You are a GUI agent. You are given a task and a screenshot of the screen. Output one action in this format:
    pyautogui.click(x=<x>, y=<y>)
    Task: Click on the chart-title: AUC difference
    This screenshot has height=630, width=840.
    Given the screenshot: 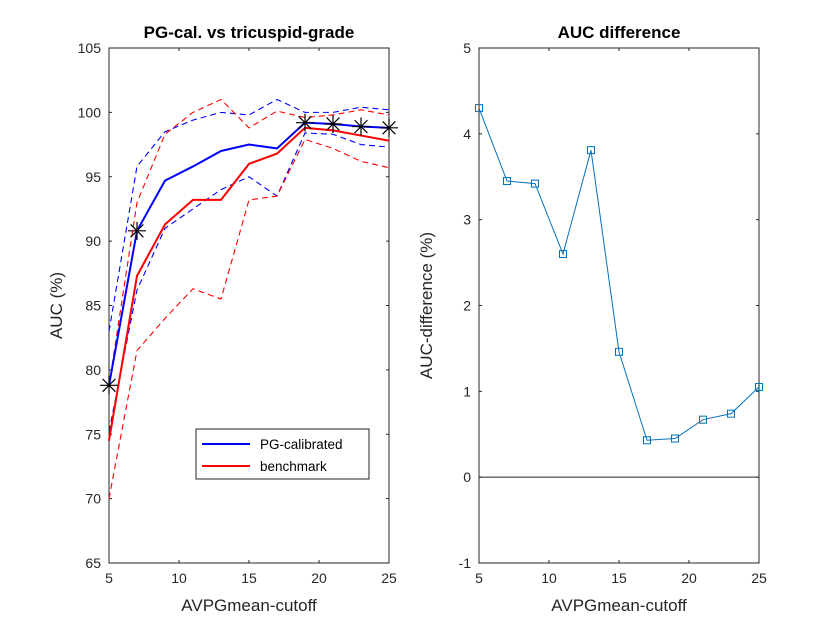 What is the action you would take?
    pyautogui.click(x=619, y=32)
    